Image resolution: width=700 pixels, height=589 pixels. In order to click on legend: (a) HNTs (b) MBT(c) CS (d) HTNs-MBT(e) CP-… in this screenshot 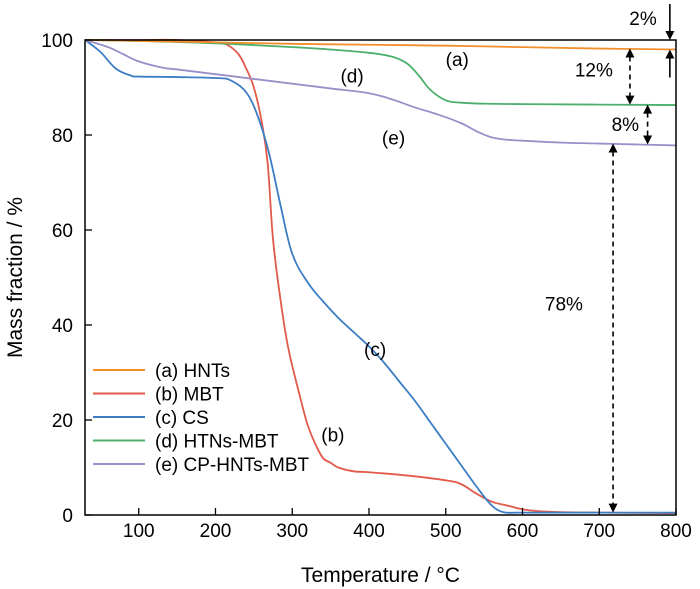, I will do `click(201, 418)`.